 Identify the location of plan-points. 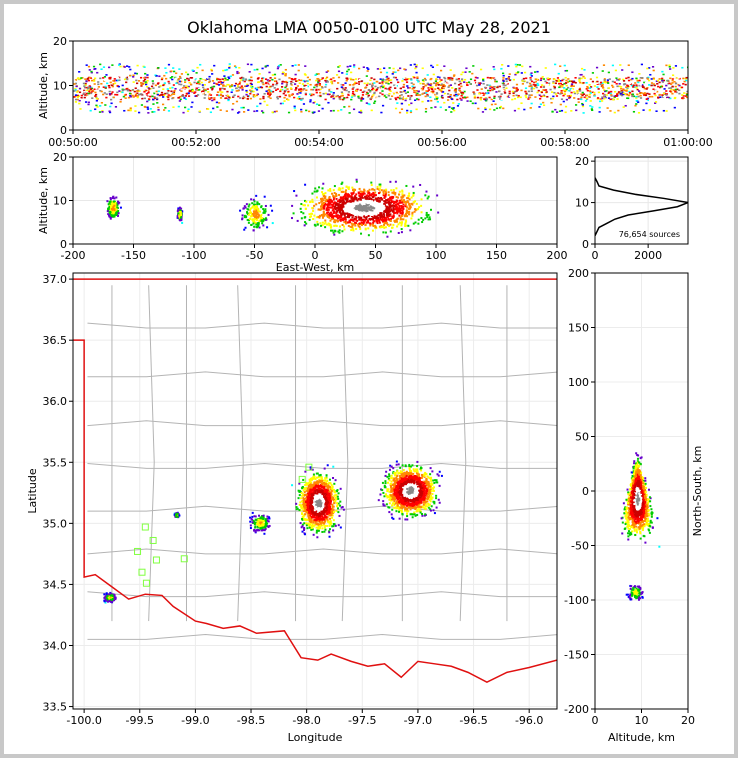
(273, 532).